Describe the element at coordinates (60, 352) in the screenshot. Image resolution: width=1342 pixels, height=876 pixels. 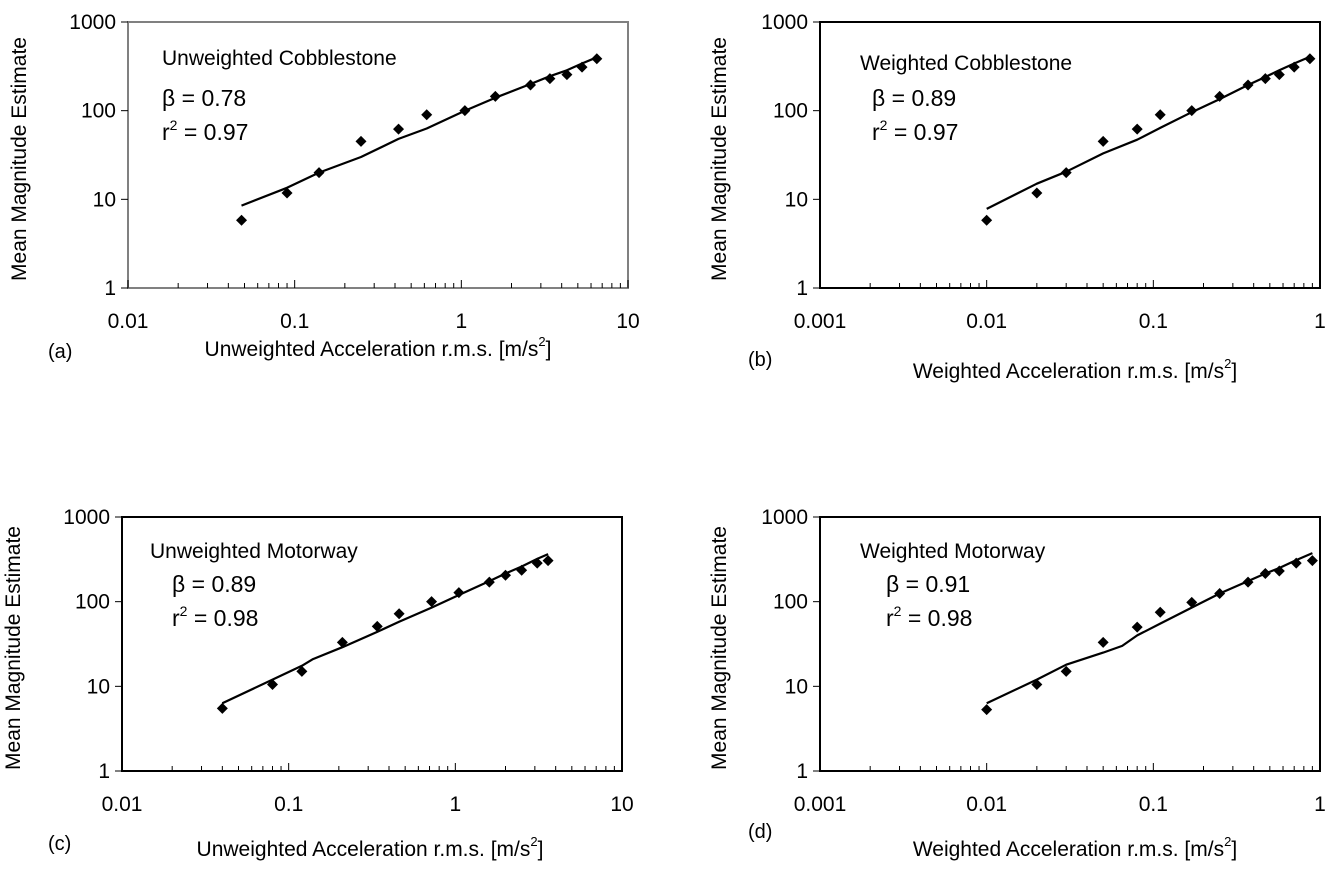
I see `panel-label: (a)` at that location.